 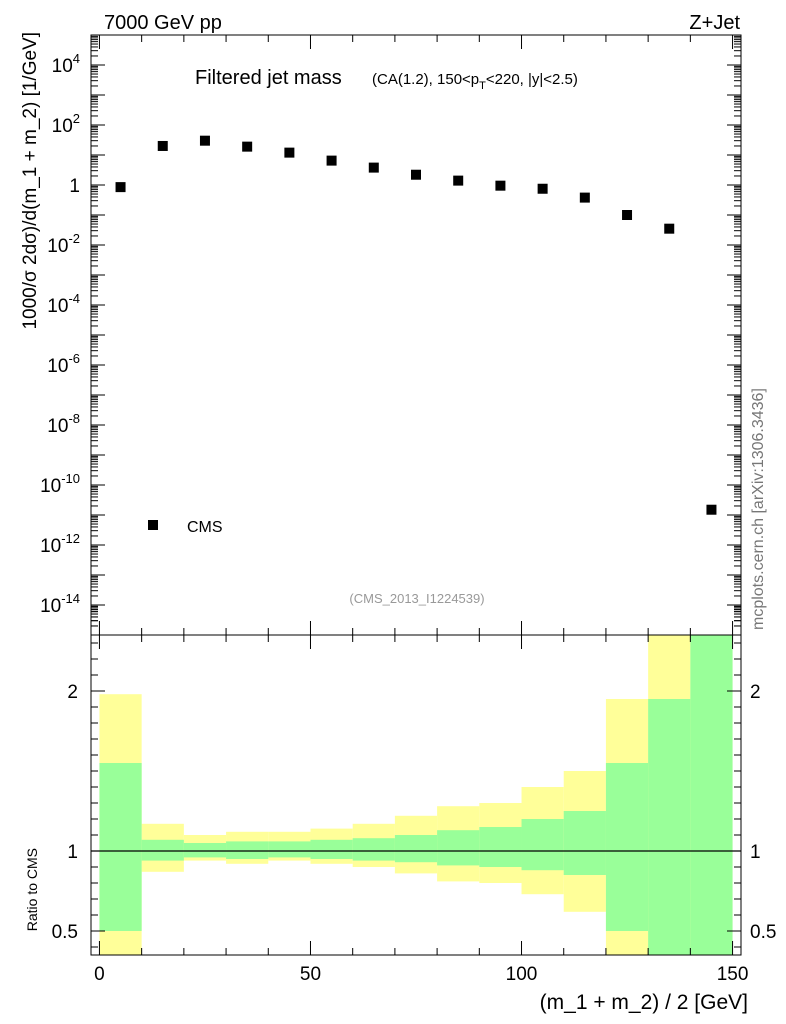 What do you see at coordinates (74, 298) in the screenshot?
I see `y-tick-exponent: -4` at bounding box center [74, 298].